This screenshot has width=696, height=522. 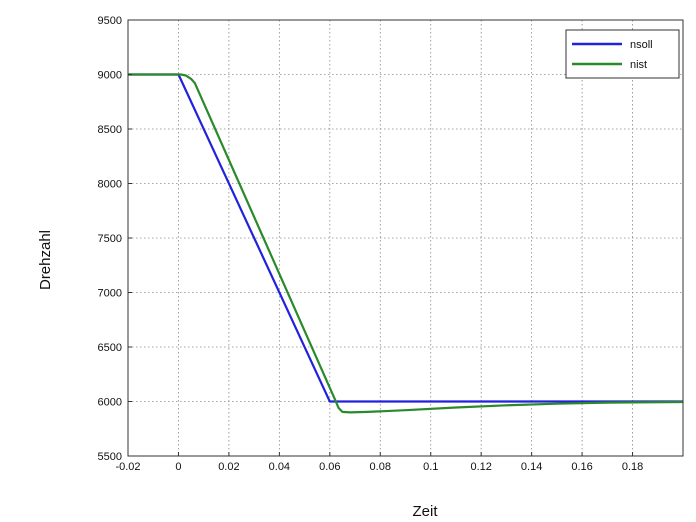 I want to click on y-tick-label: 6000, so click(x=110, y=403).